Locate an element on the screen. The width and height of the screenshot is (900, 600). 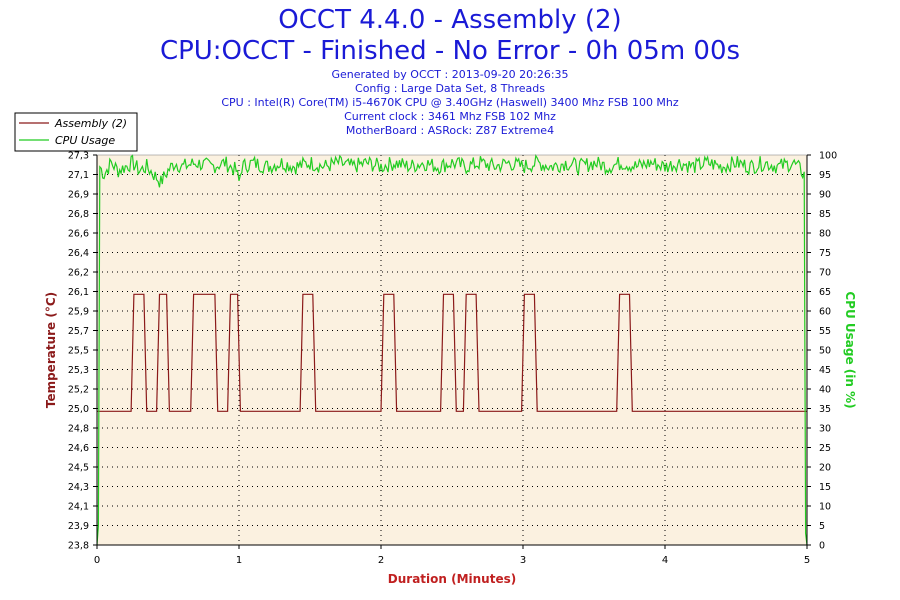
left-tick-label: 25,5 is located at coordinates (78, 351).